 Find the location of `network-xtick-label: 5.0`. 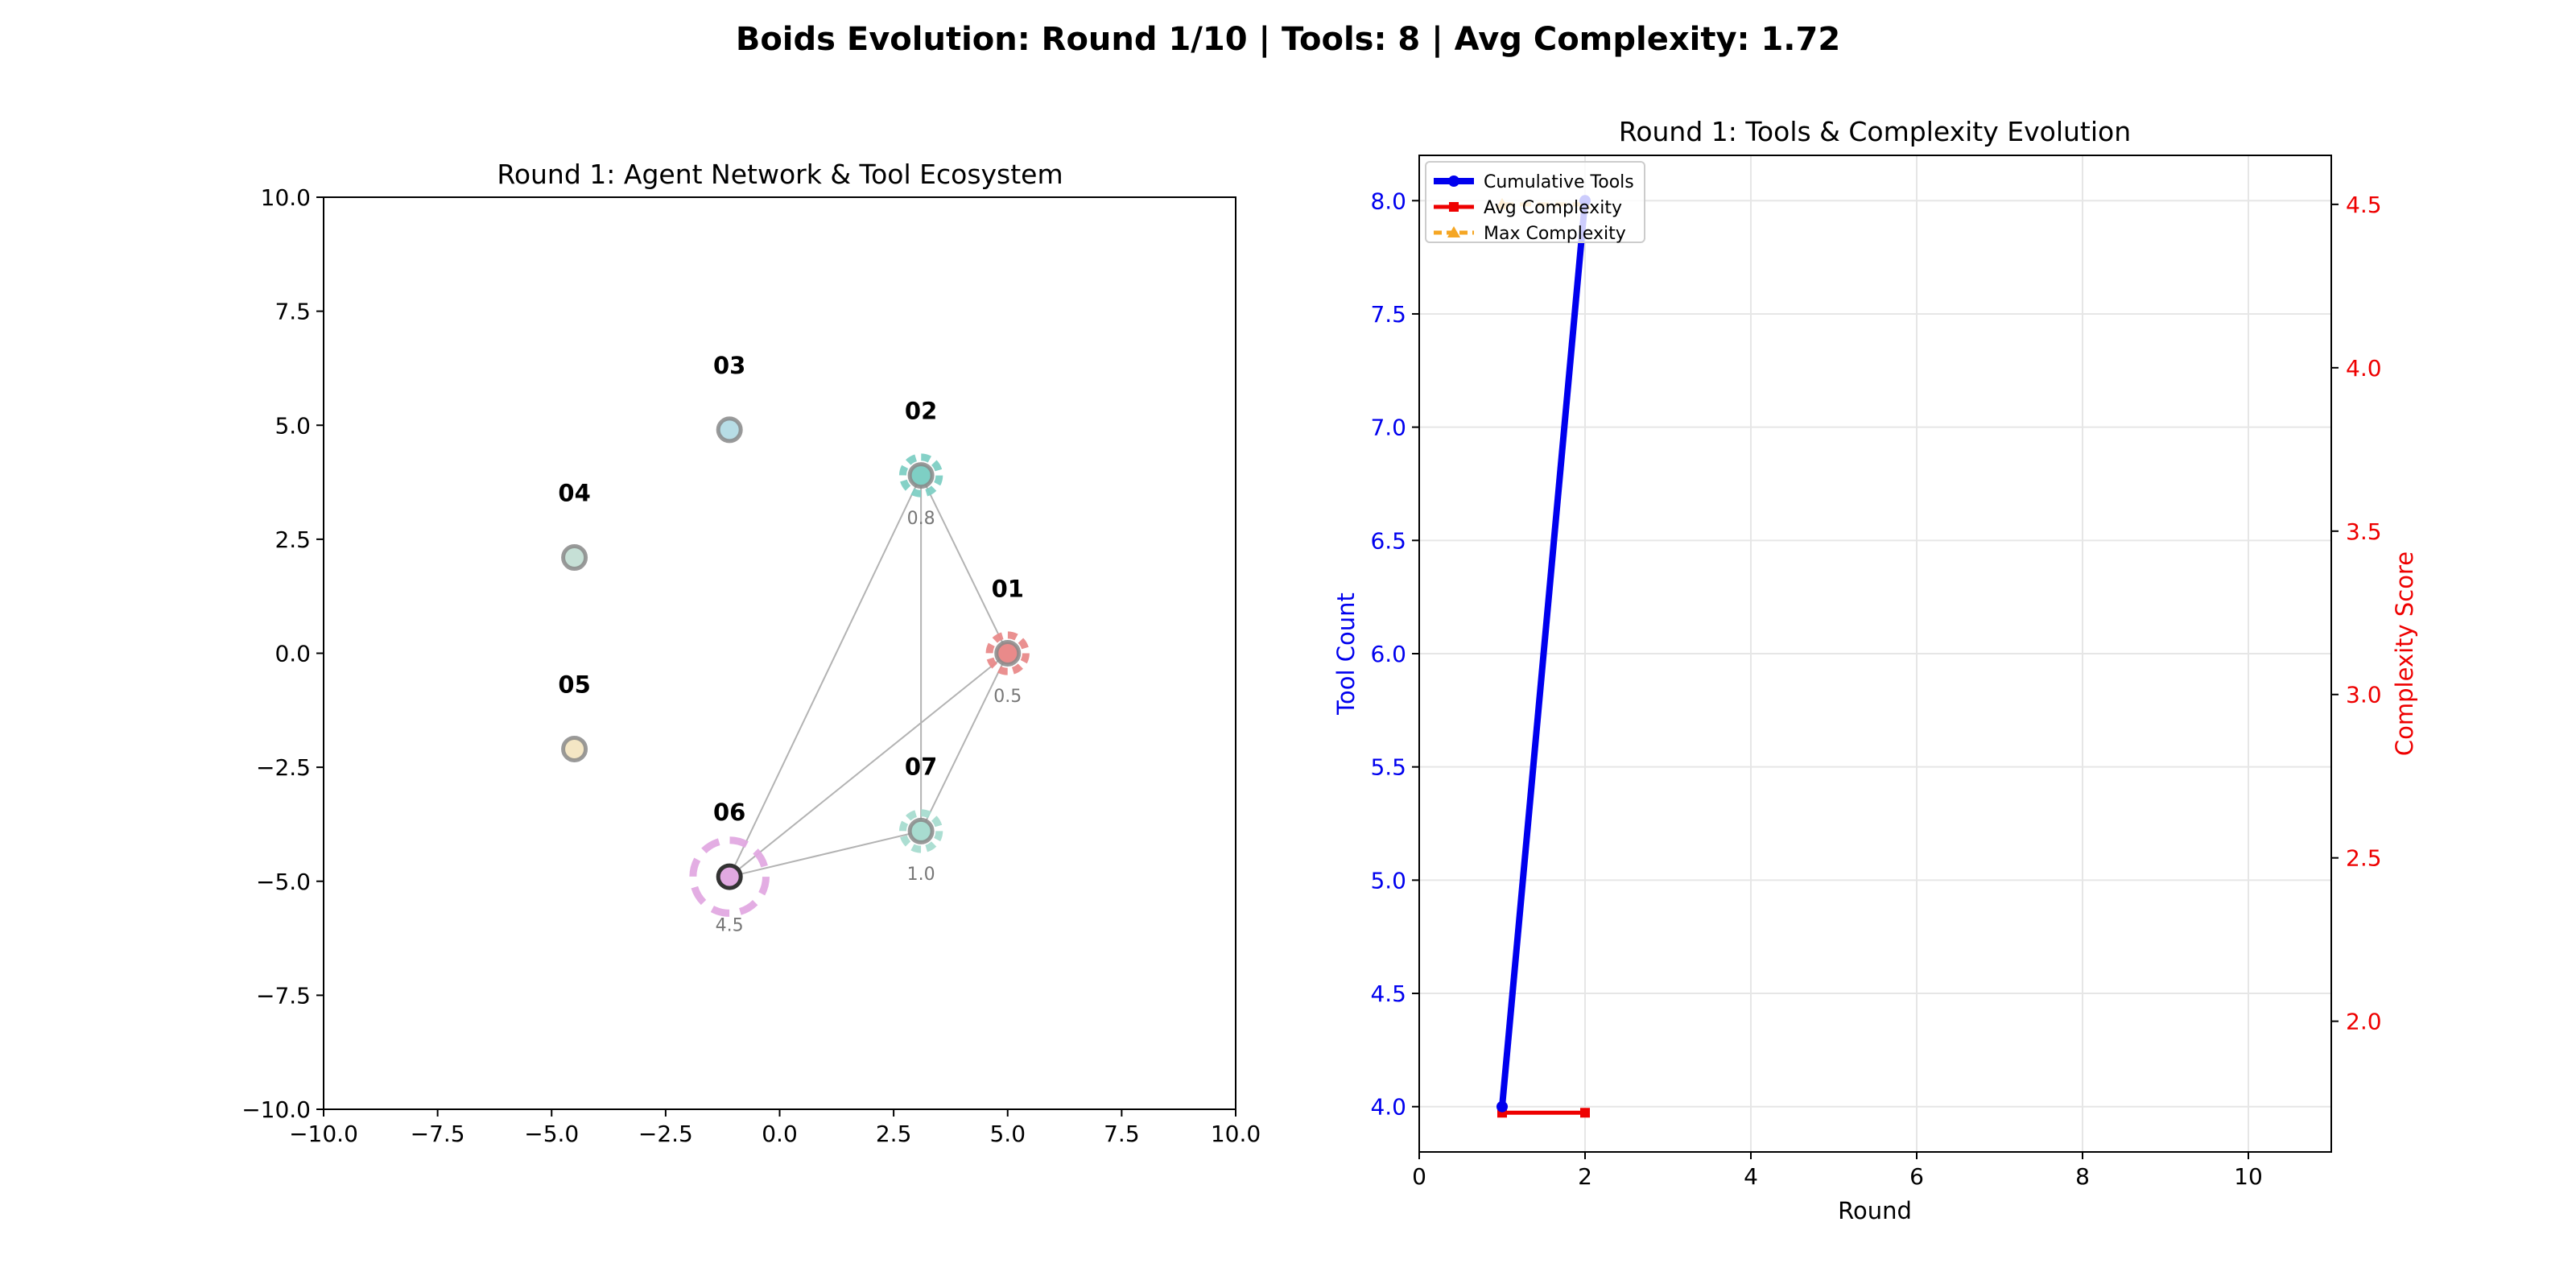

network-xtick-label: 5.0 is located at coordinates (1007, 1134).